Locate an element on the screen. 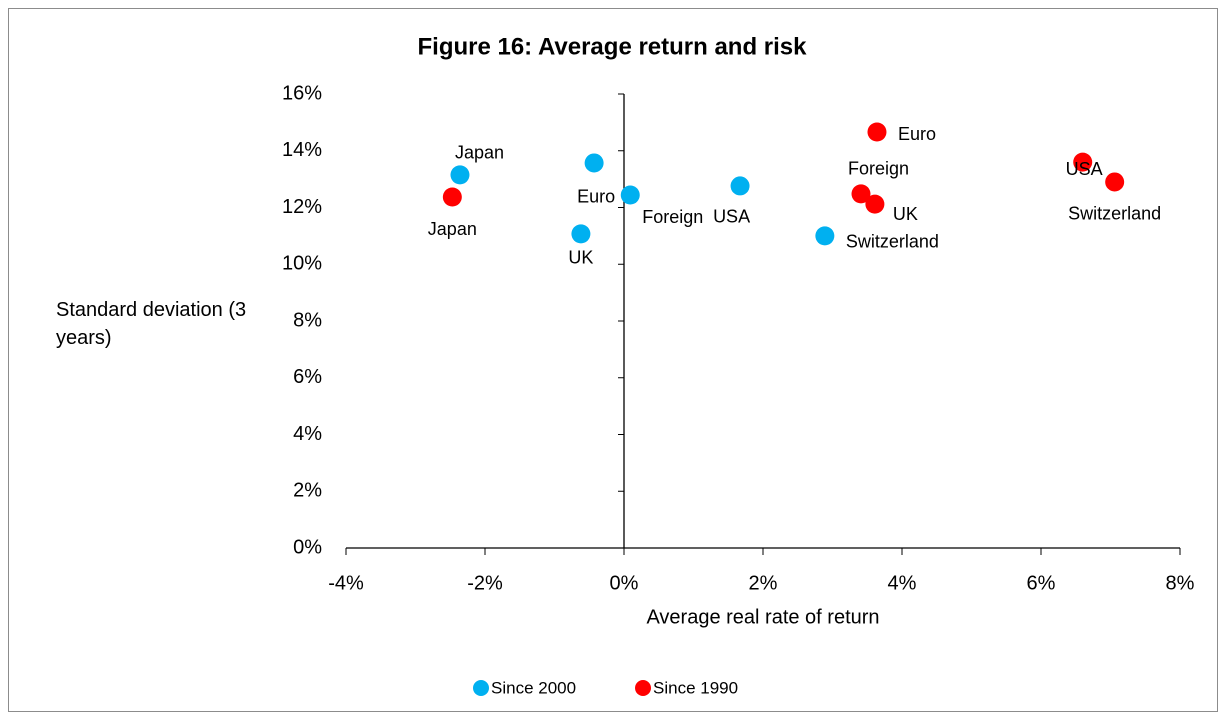 Image resolution: width=1226 pixels, height=720 pixels. y-tick-label: 16% is located at coordinates (302, 93).